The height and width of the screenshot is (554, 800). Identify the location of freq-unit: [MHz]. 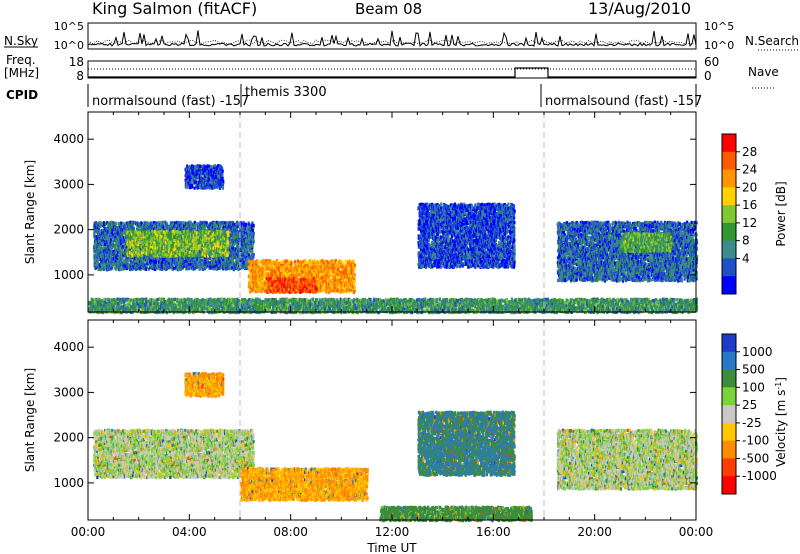
(21, 73).